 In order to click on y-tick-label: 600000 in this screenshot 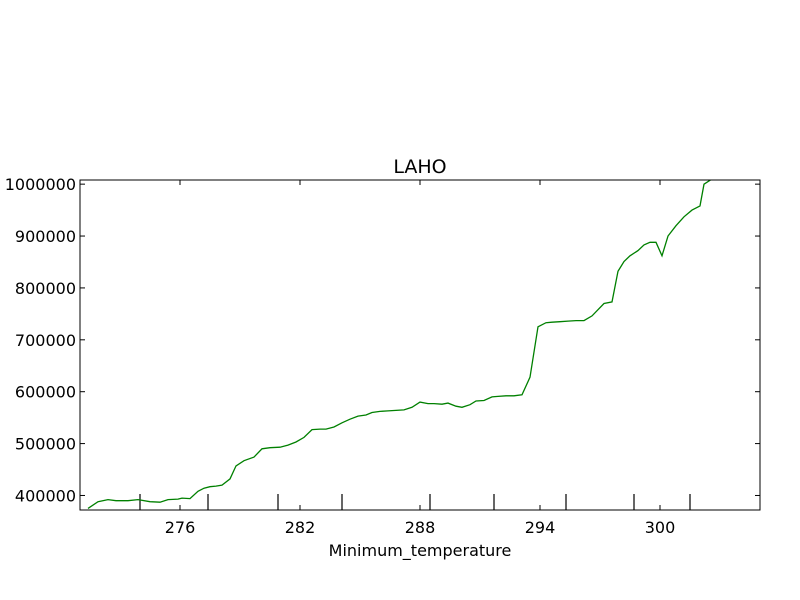, I will do `click(45, 392)`.